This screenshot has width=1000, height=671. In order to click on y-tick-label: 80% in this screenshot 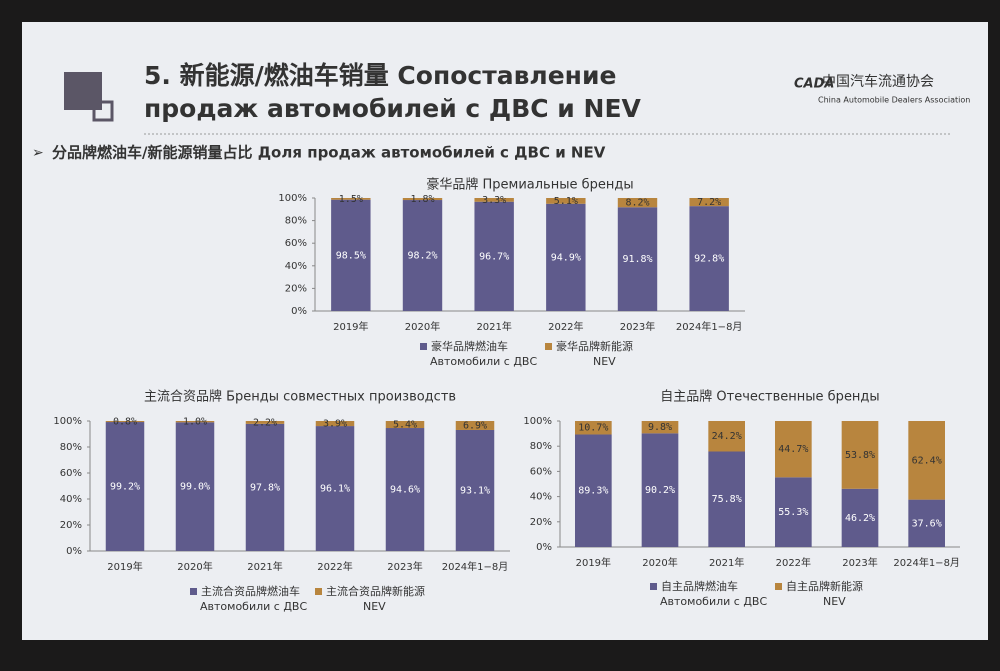, I will do `click(296, 221)`.